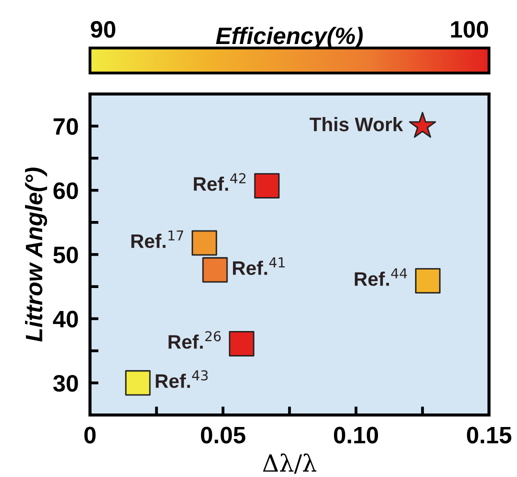  Describe the element at coordinates (66, 126) in the screenshot. I see `y-tick-label: 70` at that location.